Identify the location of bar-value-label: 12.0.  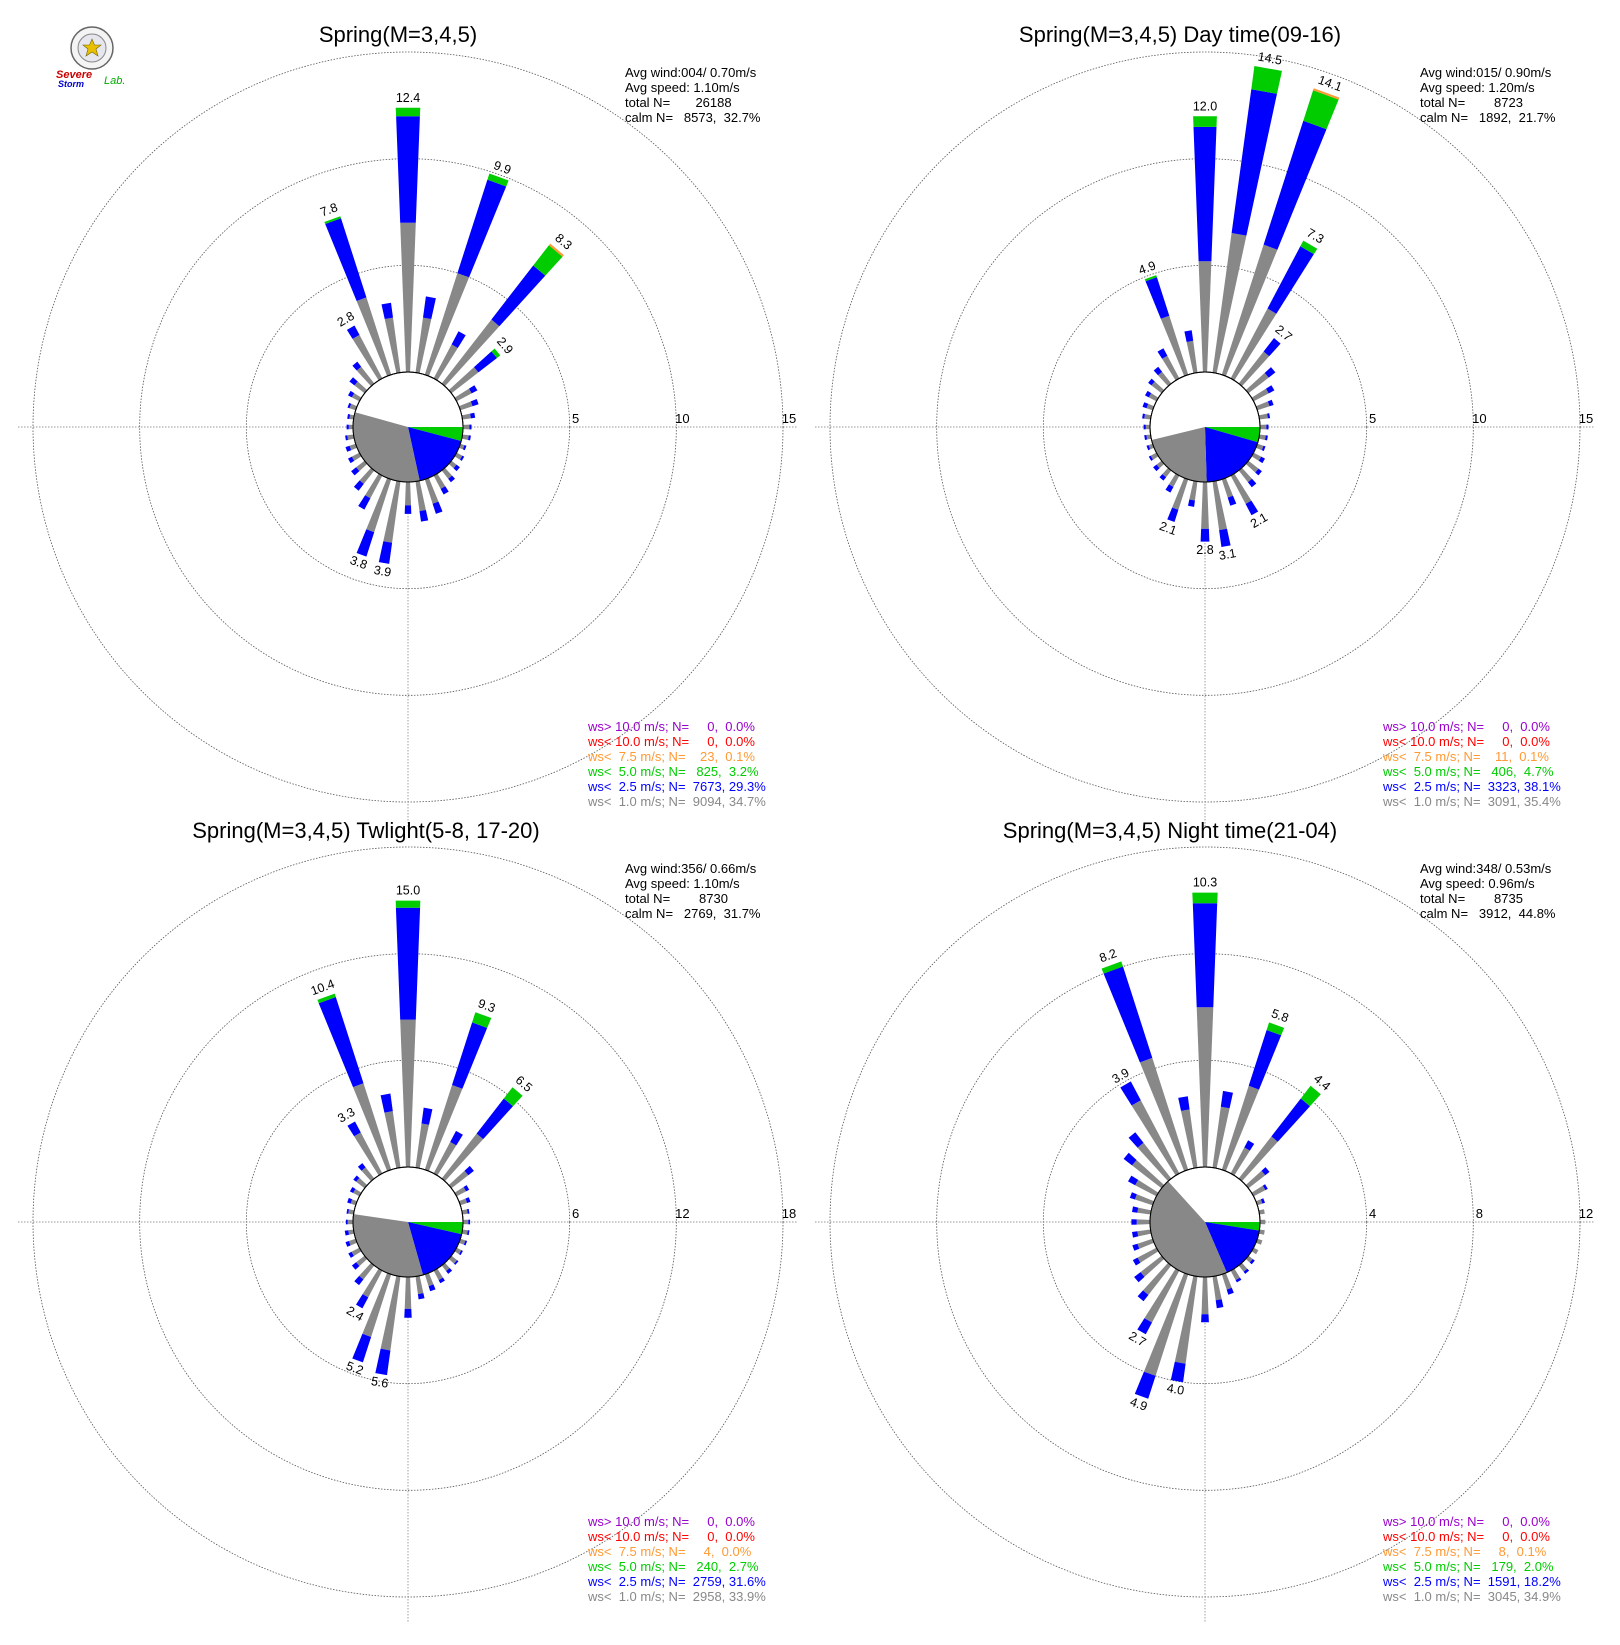
(1205, 106).